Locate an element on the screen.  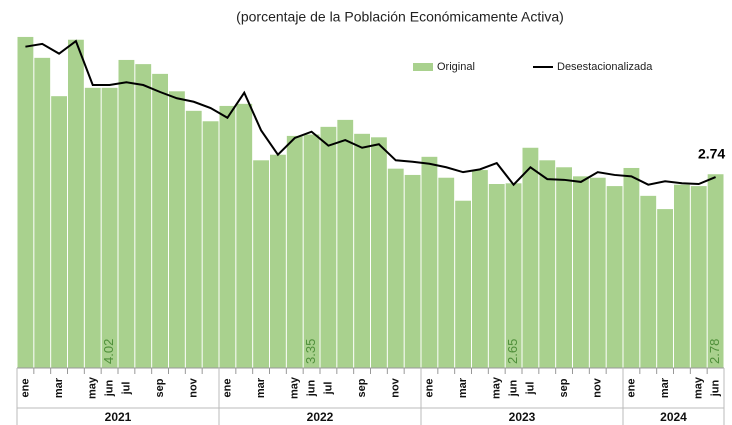
bar-value-label: 4.02 is located at coordinates (108, 351).